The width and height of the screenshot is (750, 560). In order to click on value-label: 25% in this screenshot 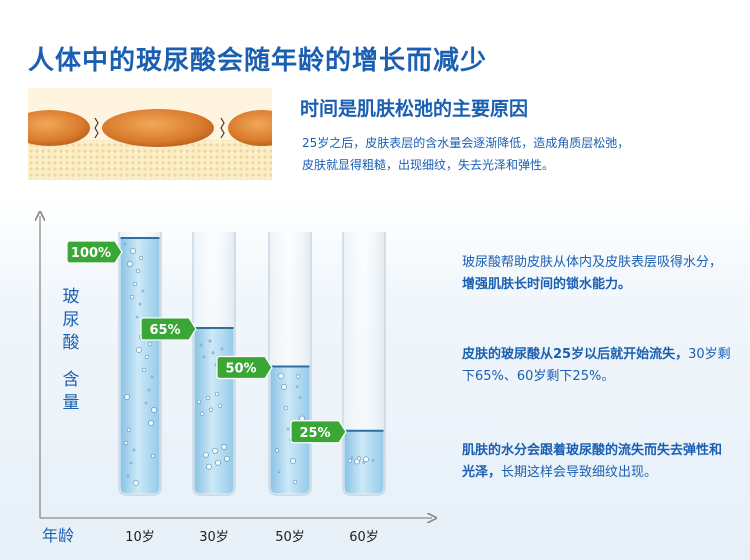, I will do `click(314, 433)`.